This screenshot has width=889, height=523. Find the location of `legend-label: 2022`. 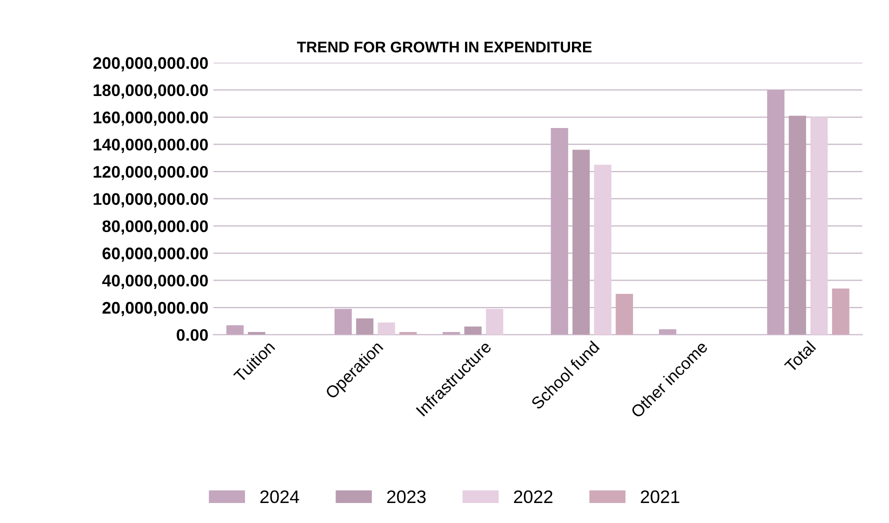

legend-label: 2022 is located at coordinates (533, 497).